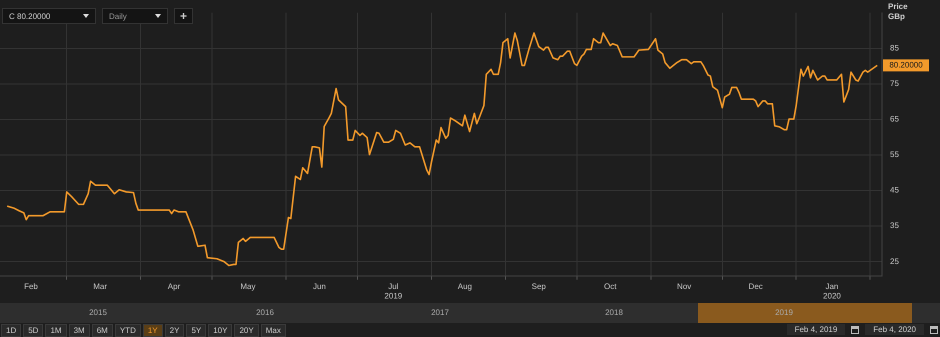 This screenshot has height=337, width=940. What do you see at coordinates (102, 330) in the screenshot?
I see `text: 6M` at bounding box center [102, 330].